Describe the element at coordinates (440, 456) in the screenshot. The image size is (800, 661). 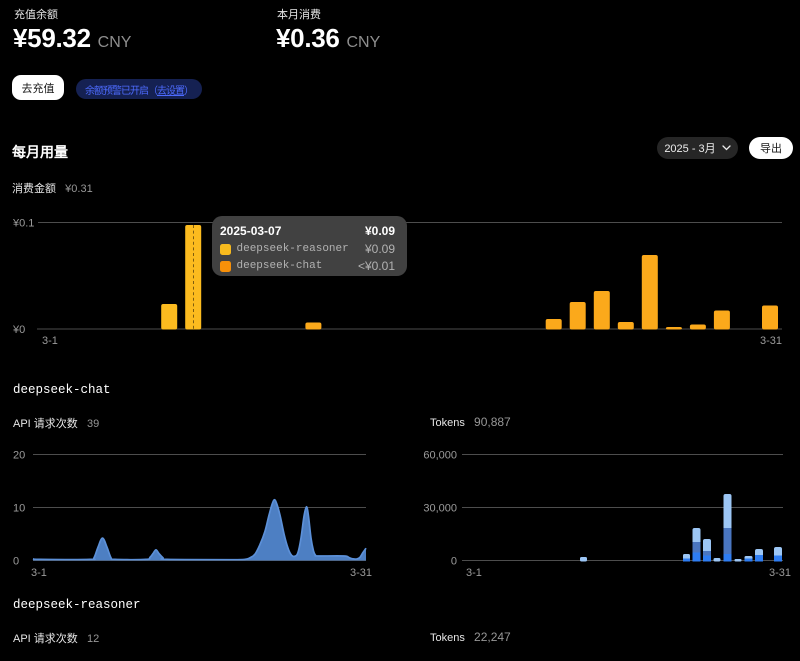
I see `svg-text: 60,000` at that location.